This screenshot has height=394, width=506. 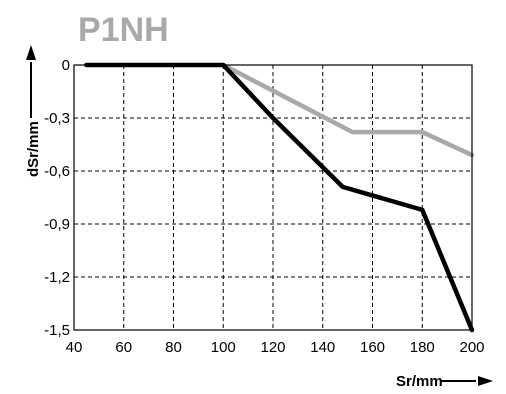 What do you see at coordinates (322, 347) in the screenshot?
I see `x-tick-label: 140` at bounding box center [322, 347].